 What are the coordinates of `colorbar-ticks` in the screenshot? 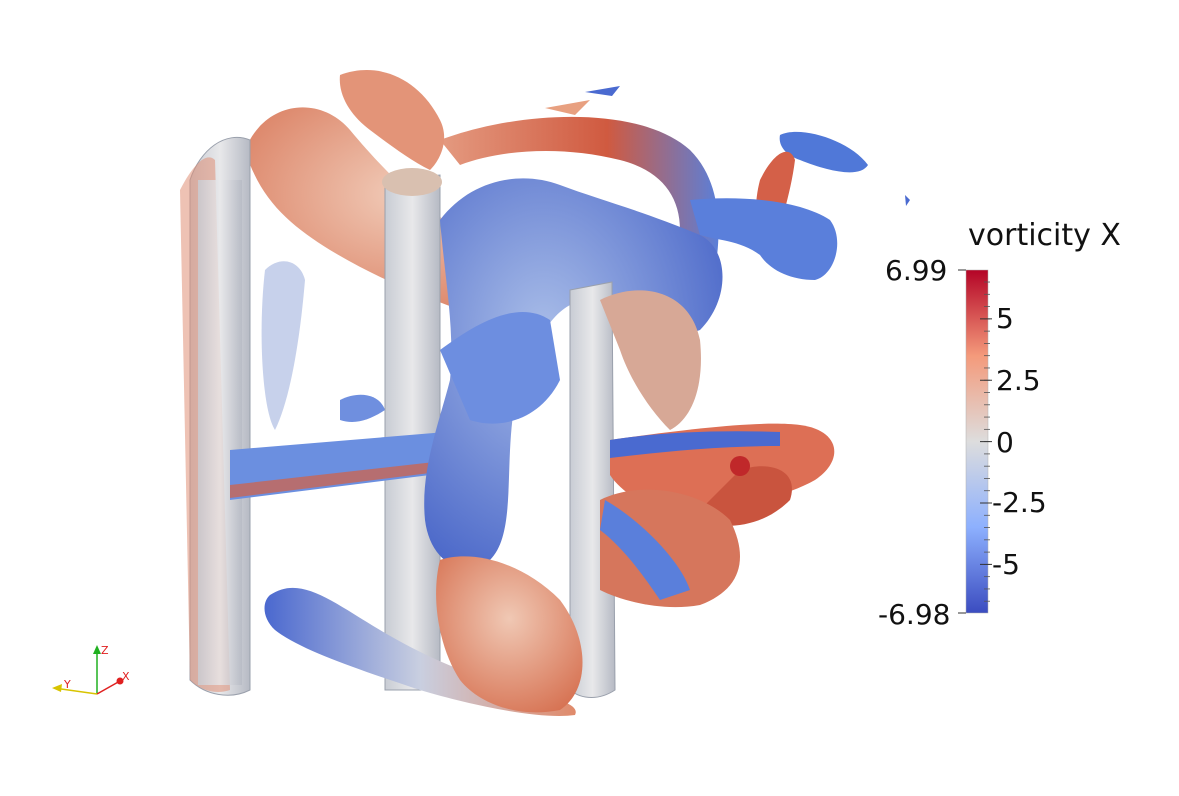 It's located at (975, 441).